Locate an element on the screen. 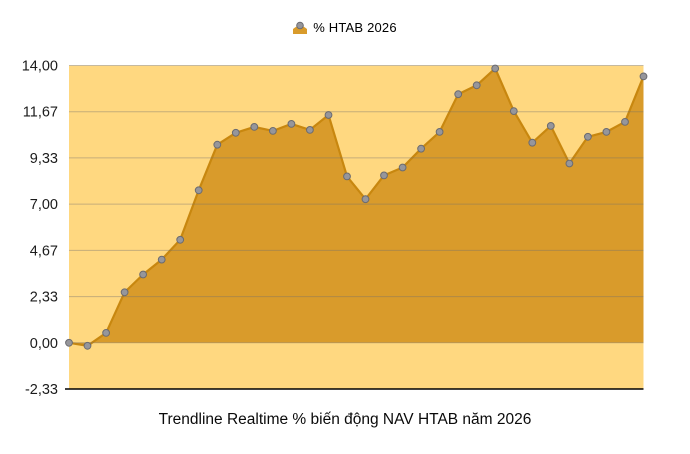 This screenshot has width=690, height=454. y-axis-tick-label: 7,00 is located at coordinates (44, 205).